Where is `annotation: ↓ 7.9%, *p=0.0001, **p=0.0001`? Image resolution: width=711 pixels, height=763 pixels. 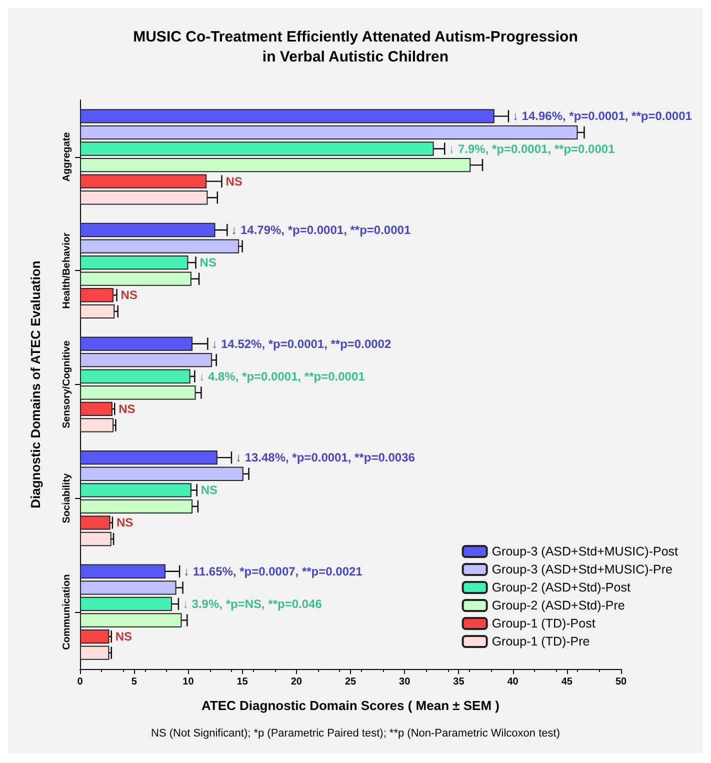
annotation: ↓ 7.9%, *p=0.0001, **p=0.0001 is located at coordinates (532, 149).